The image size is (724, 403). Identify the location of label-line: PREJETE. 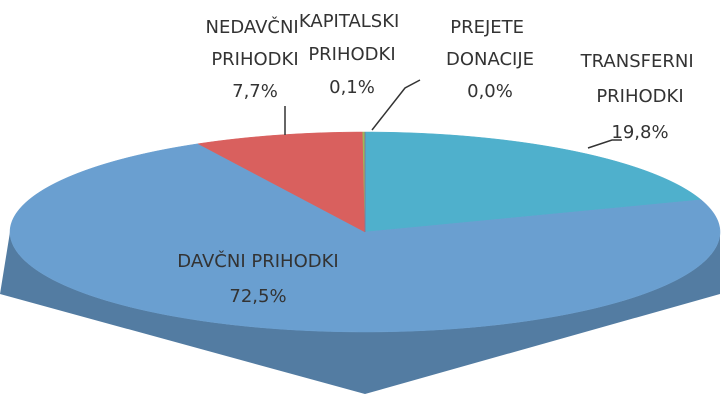
(490, 27).